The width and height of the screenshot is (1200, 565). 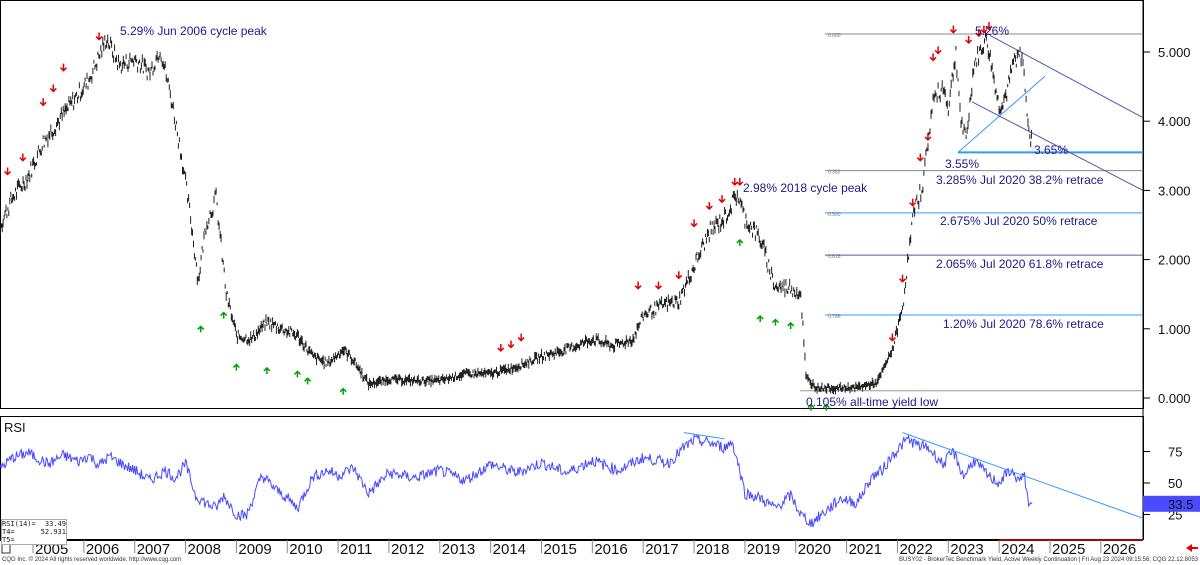 I want to click on rsi-tick-label: 75, so click(x=1175, y=452).